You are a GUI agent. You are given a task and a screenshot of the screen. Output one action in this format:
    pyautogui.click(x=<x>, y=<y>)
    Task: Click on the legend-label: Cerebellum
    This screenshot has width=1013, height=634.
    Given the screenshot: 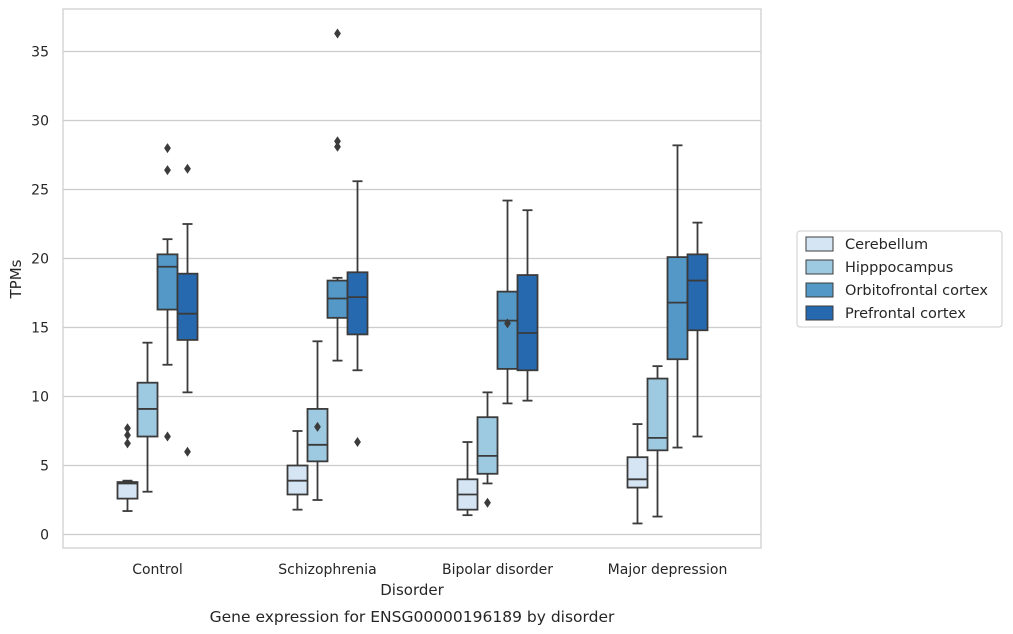 What is the action you would take?
    pyautogui.click(x=886, y=245)
    